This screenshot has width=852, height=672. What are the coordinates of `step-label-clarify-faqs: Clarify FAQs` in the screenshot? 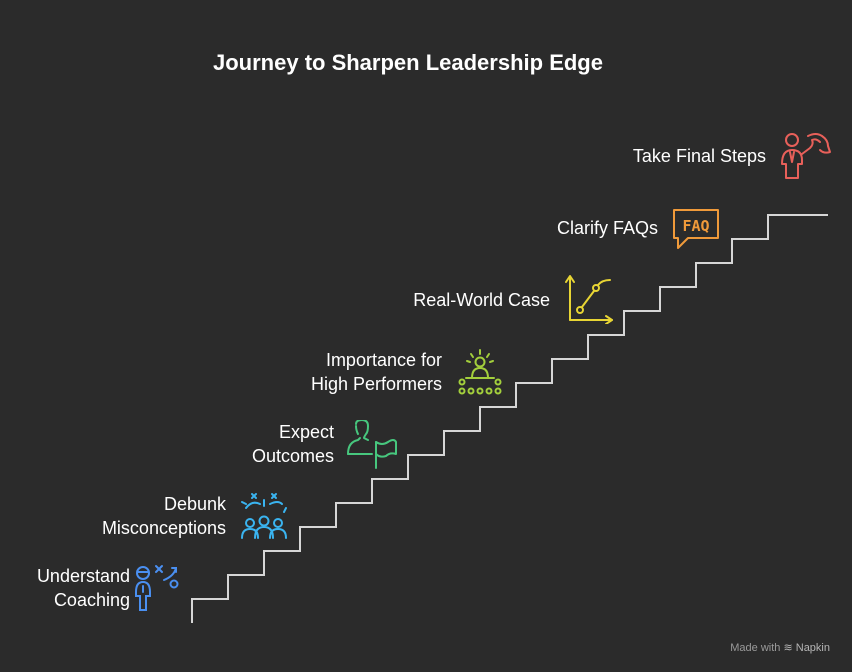 It's located at (607, 228).